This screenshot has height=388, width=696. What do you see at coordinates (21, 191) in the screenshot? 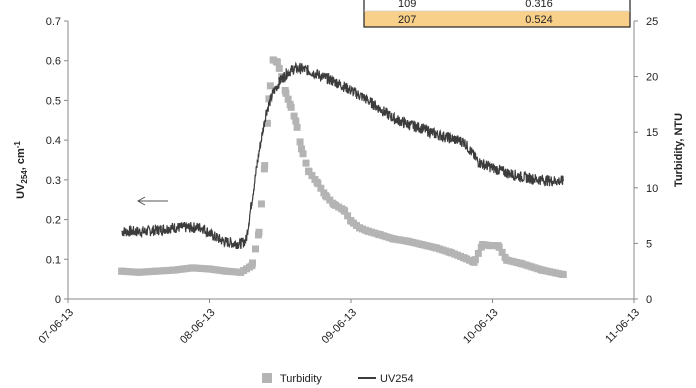
I see `y-left-label-main: UV` at bounding box center [21, 191].